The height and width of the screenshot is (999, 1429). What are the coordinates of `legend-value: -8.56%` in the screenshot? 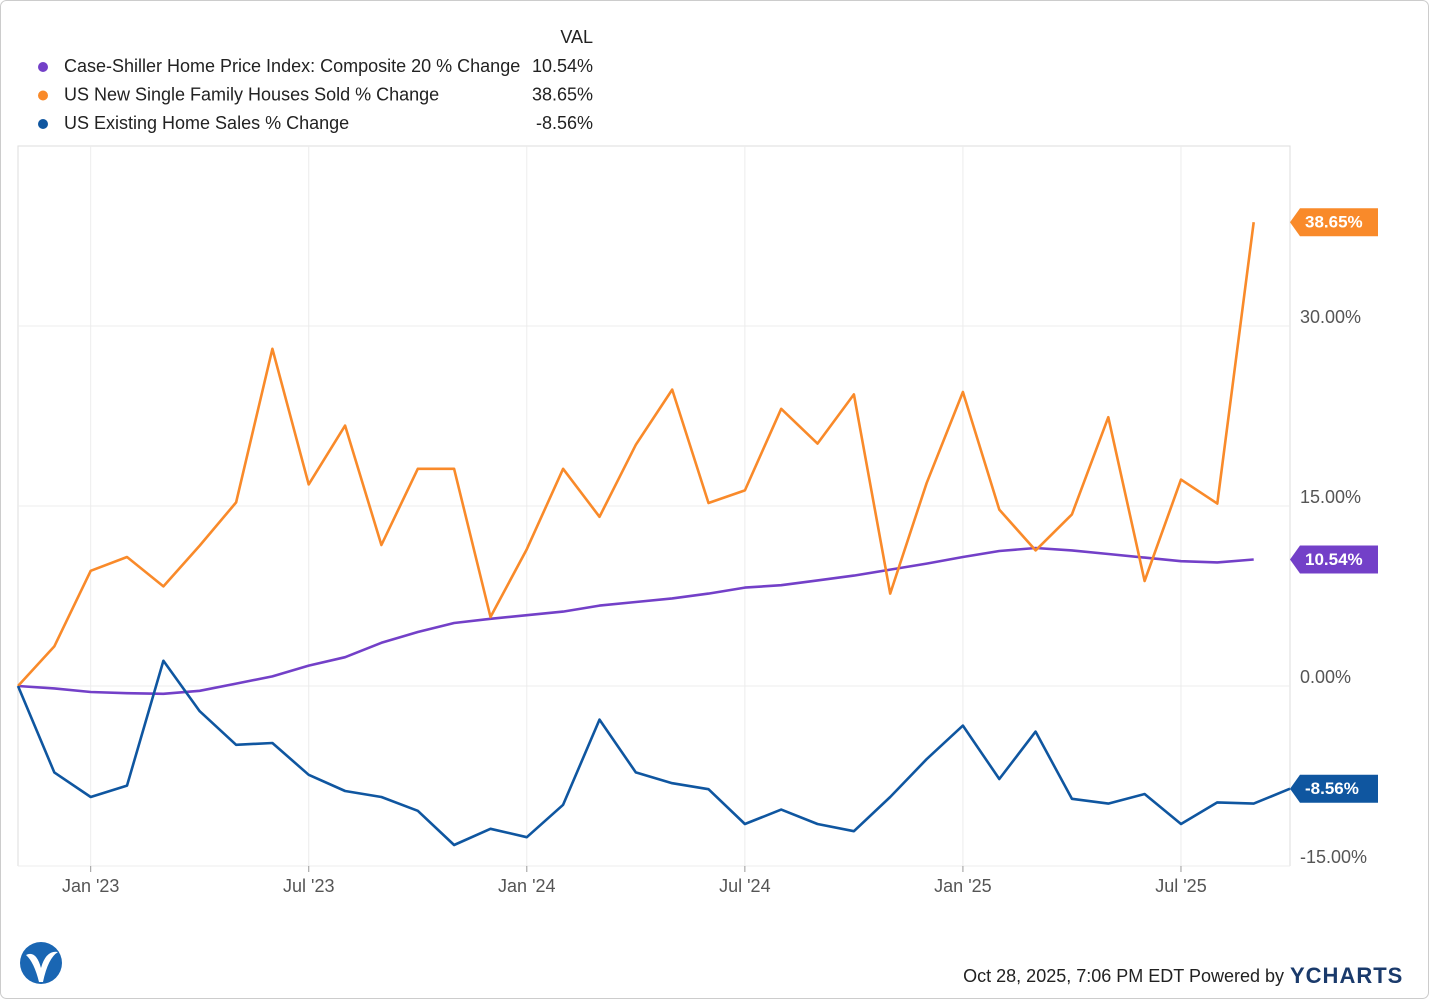 It's located at (564, 123).